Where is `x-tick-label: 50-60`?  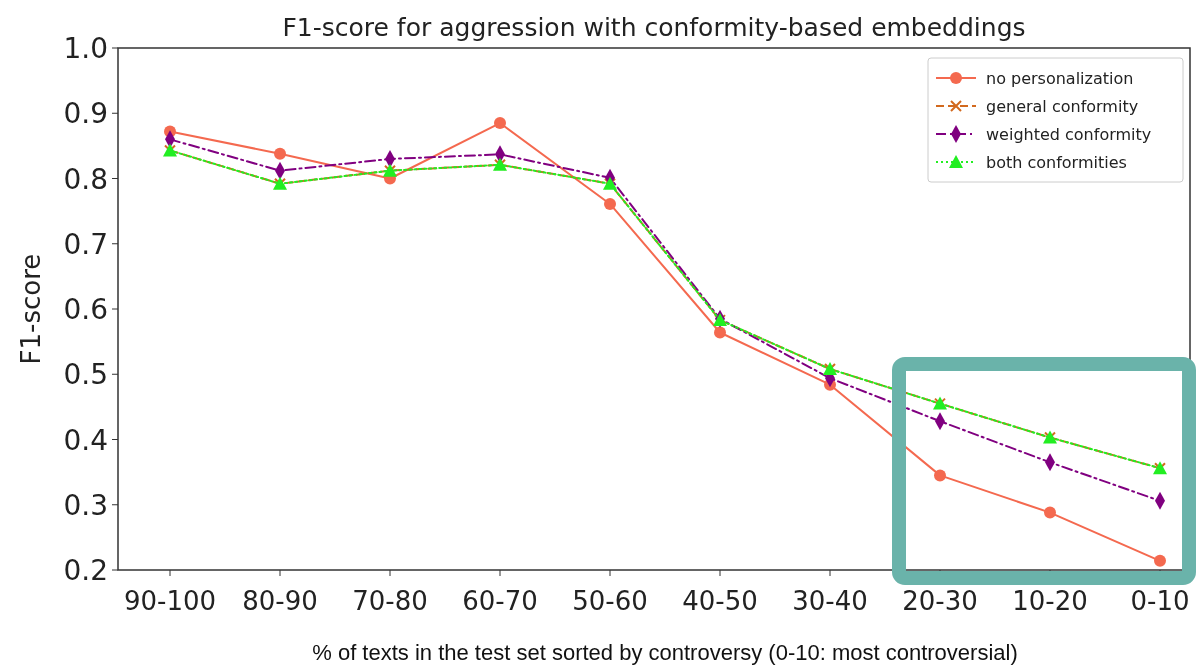
x-tick-label: 50-60 is located at coordinates (610, 601).